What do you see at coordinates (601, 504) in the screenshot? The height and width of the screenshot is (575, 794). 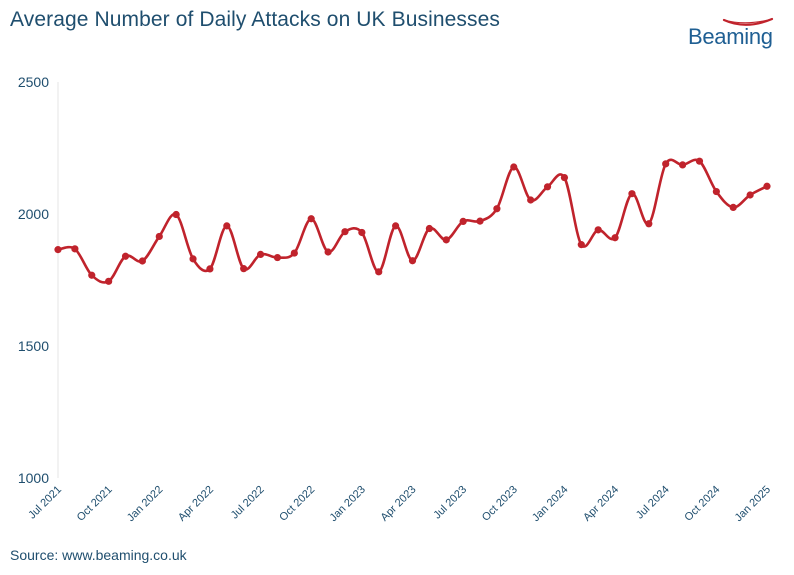 I see `x-tick-label: Apr 2024` at bounding box center [601, 504].